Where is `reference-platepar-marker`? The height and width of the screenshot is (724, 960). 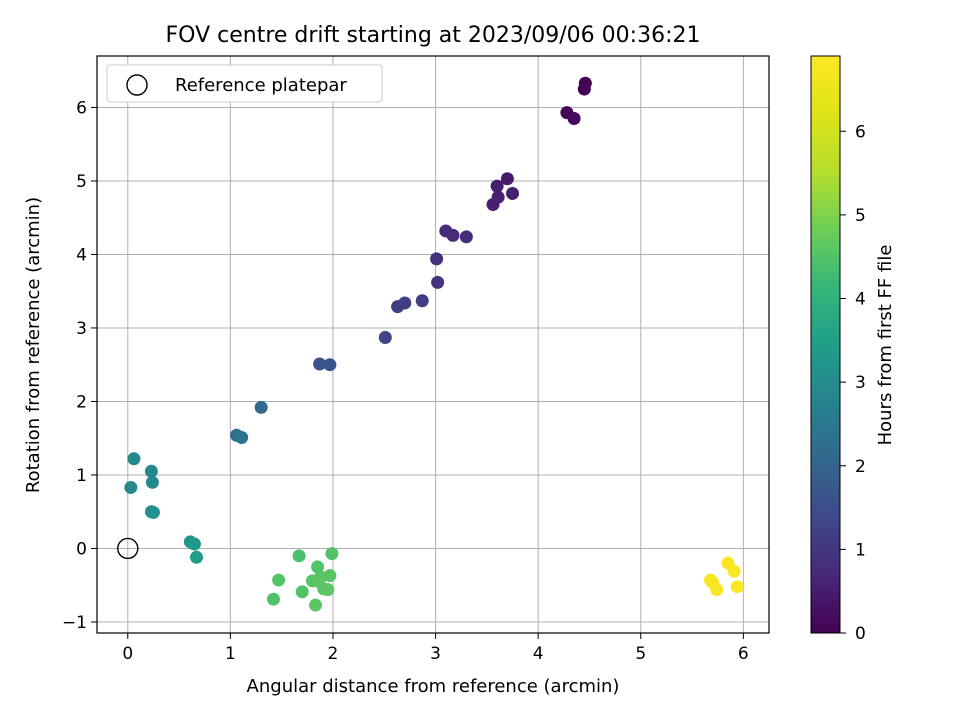 reference-platepar-marker is located at coordinates (128, 548).